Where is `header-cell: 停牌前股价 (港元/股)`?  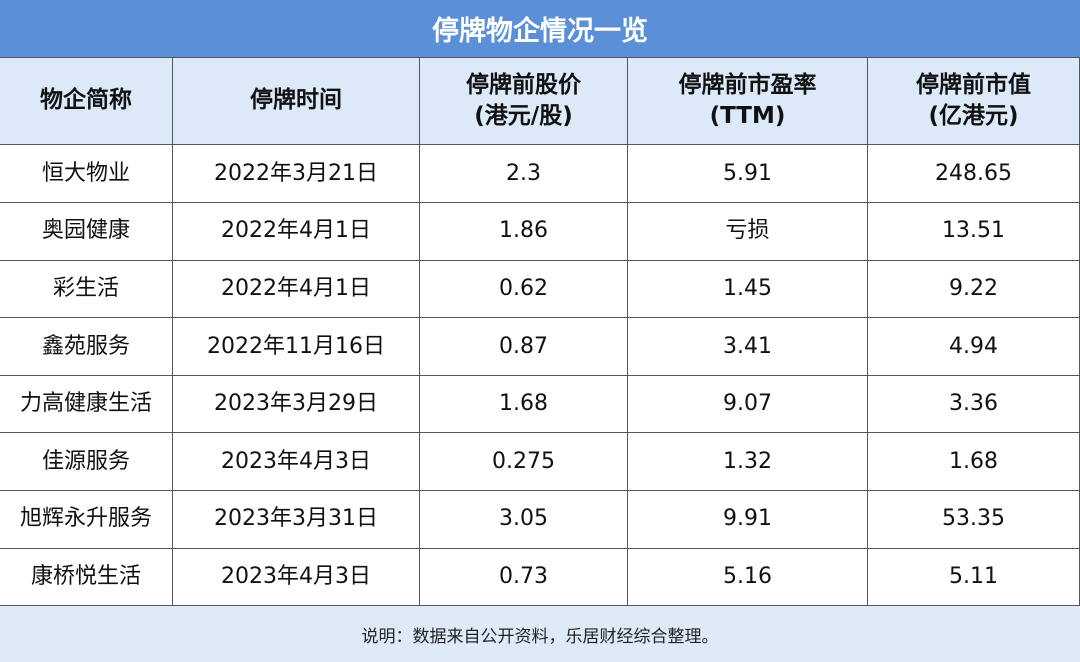
header-cell: 停牌前股价 (港元/股) is located at coordinates (524, 101).